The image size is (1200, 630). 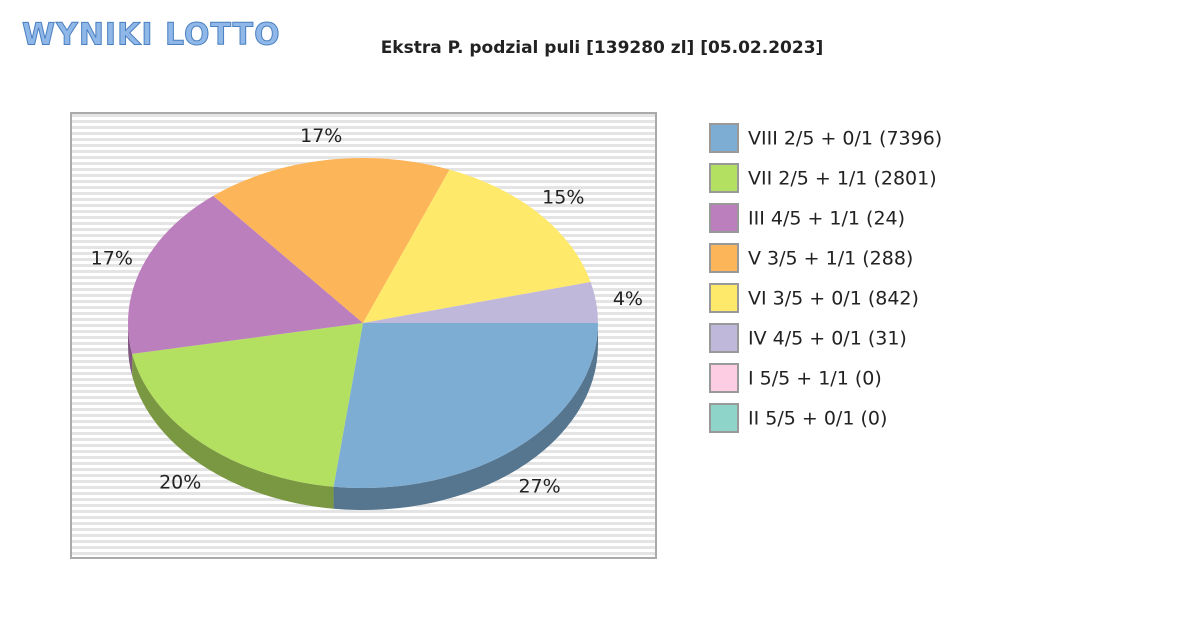 What do you see at coordinates (539, 486) in the screenshot?
I see `value-label: 27%` at bounding box center [539, 486].